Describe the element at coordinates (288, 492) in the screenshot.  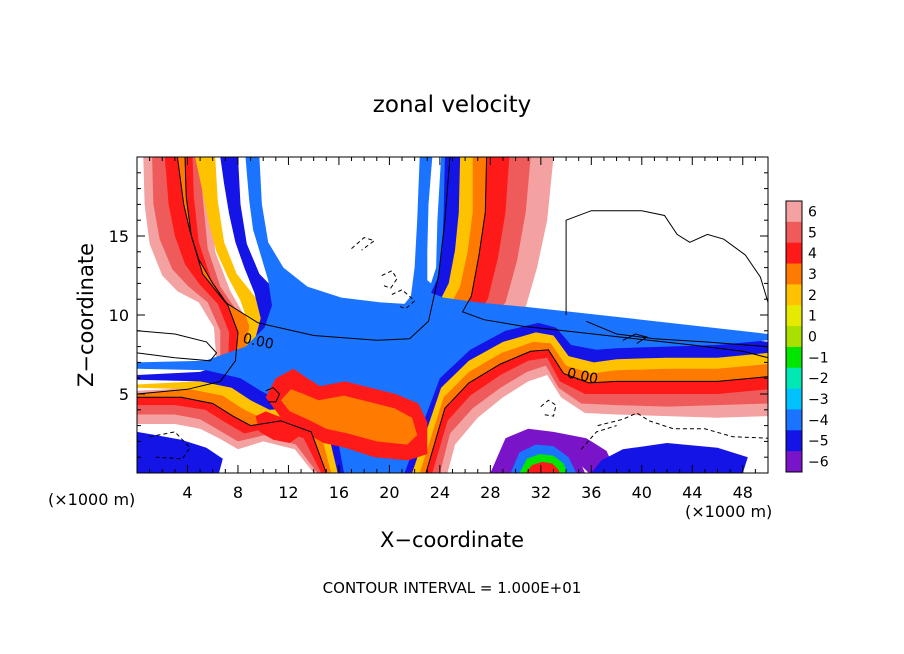
I see `x-tick-label: 12` at that location.